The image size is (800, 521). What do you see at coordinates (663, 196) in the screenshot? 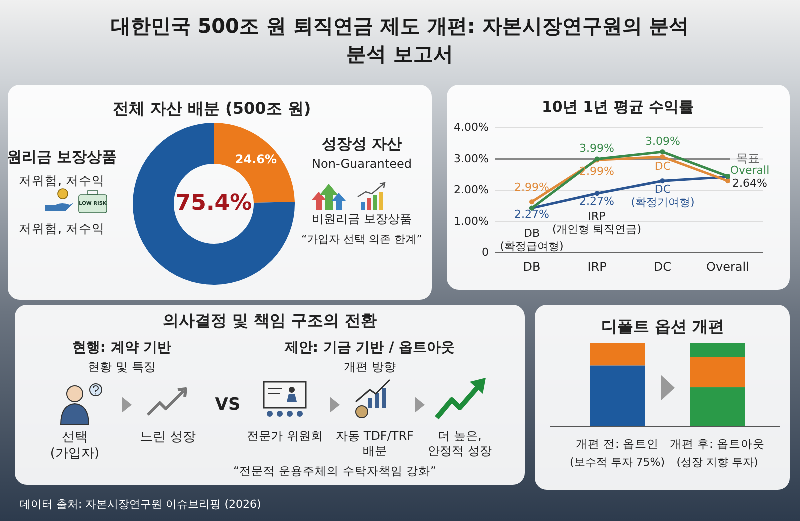
I see `annotation: DC (확정기여형)` at bounding box center [663, 196].